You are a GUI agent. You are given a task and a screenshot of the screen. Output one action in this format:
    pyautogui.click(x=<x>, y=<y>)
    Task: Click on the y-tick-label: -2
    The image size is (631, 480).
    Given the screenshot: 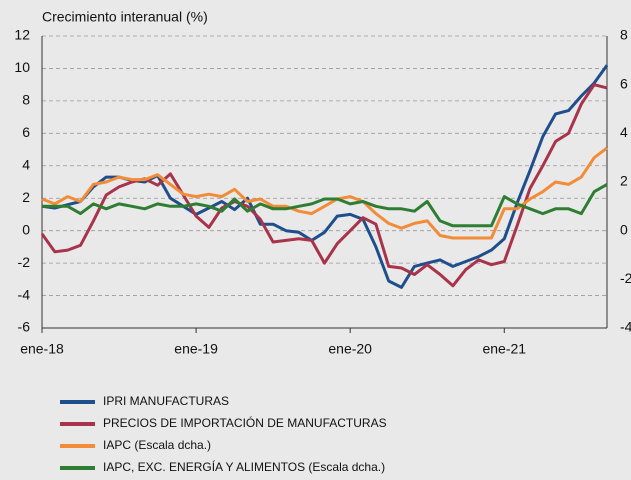 What is the action you would take?
    pyautogui.click(x=24, y=262)
    